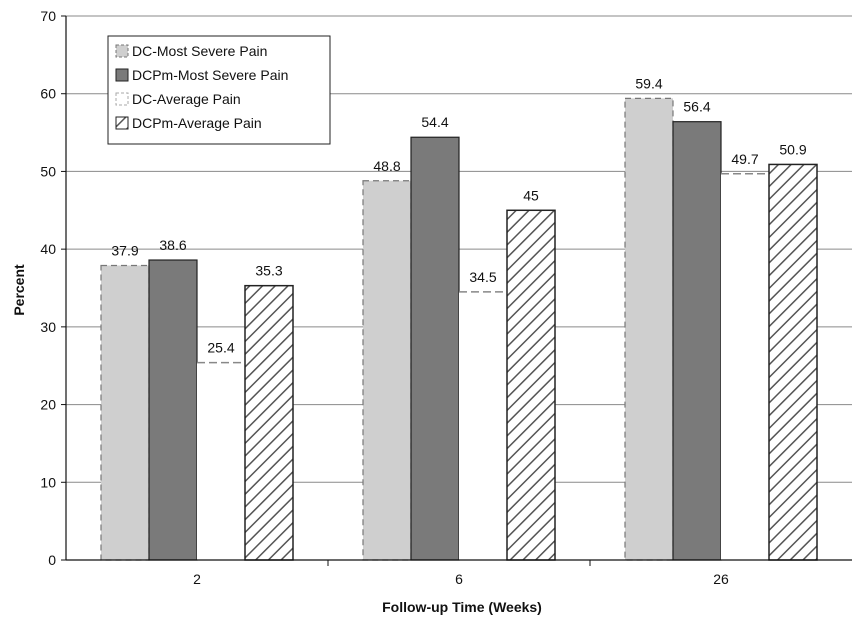 Image resolution: width=853 pixels, height=624 pixels. Describe the element at coordinates (462, 607) in the screenshot. I see `x-axis-title: Follow-up Time (Weeks)` at that location.